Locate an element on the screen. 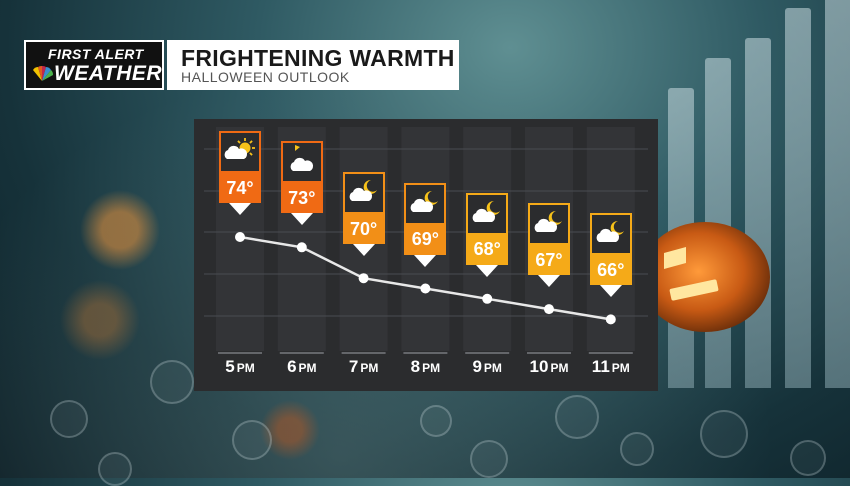 The height and width of the screenshot is (486, 850). hour-label: 8 PM is located at coordinates (425, 367).